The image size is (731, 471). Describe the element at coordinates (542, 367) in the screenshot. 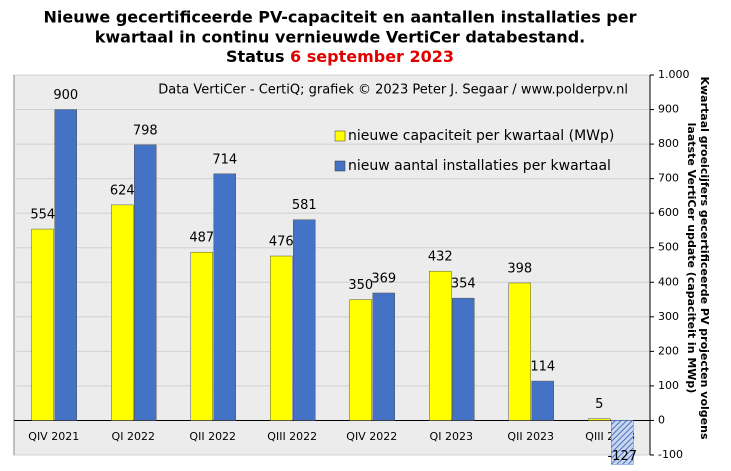

I see `data-label: 114` at that location.